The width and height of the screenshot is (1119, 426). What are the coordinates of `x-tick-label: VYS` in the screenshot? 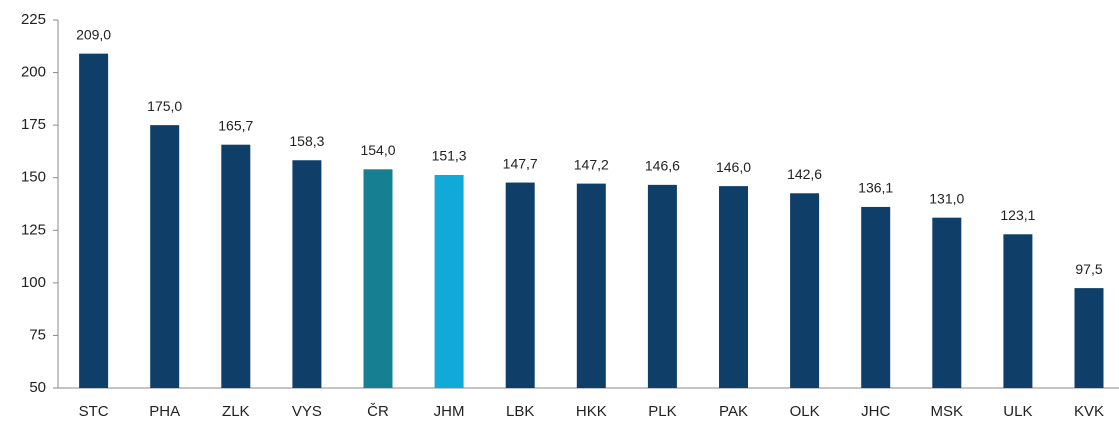 It's located at (307, 411).